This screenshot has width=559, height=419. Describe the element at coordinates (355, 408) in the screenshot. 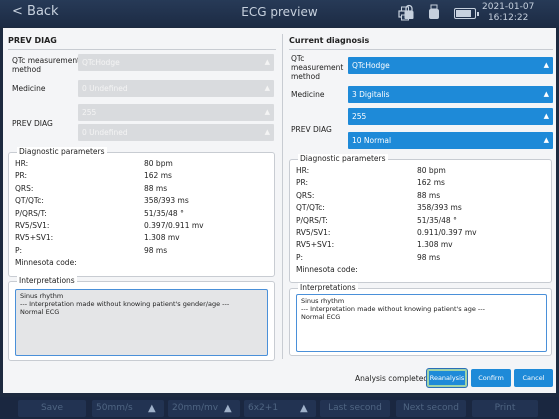

I see `last-second-button: Last second` at that location.